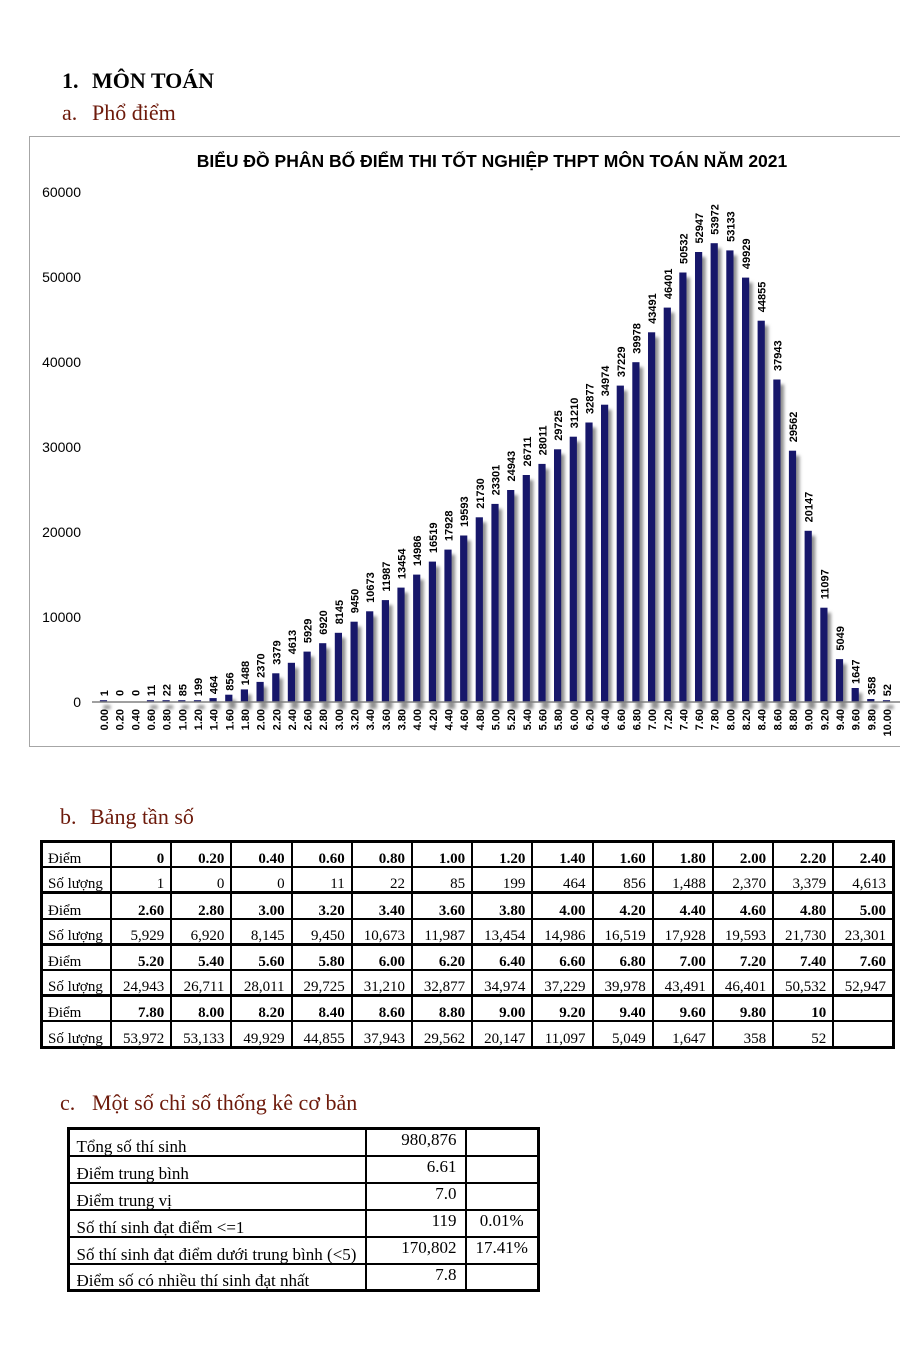 The height and width of the screenshot is (1348, 900). What do you see at coordinates (105, 719) in the screenshot?
I see `svg-text: 0.00` at bounding box center [105, 719].